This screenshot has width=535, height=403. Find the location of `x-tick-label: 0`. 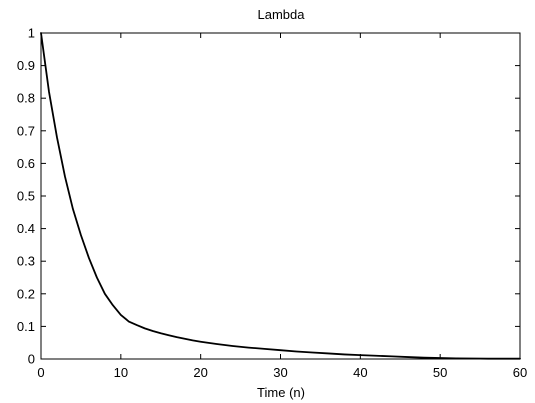

x-tick-label: 0 is located at coordinates (40, 372).